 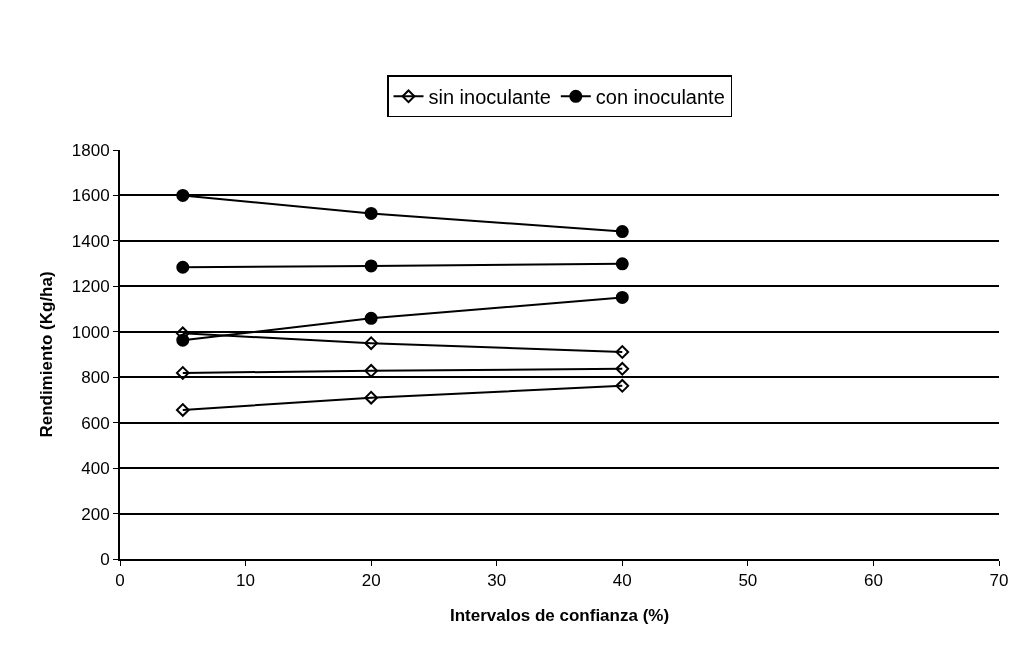 What do you see at coordinates (90, 241) in the screenshot?
I see `y-tick-label: 1400` at bounding box center [90, 241].